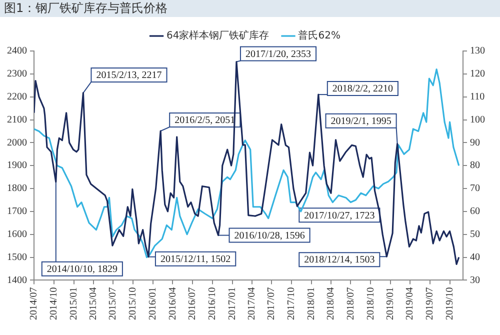 This screenshot has width=500, height=335. I want to click on x-tick-label: 2017/01, so click(232, 303).